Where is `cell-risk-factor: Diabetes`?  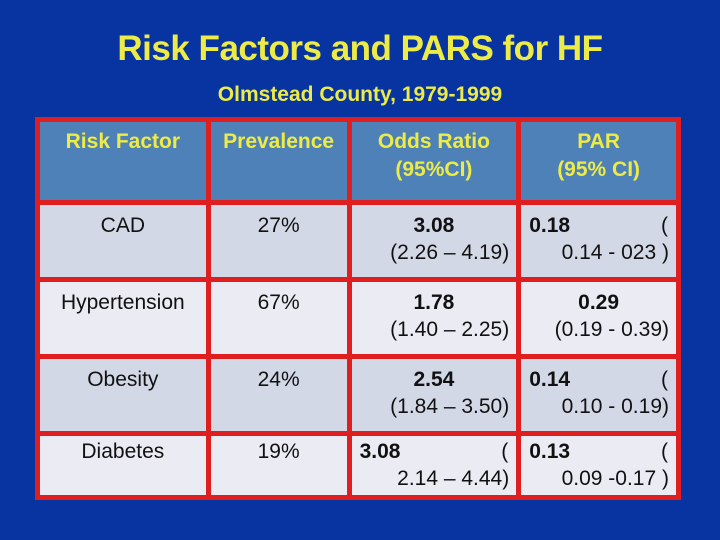 cell-risk-factor: Diabetes is located at coordinates (123, 465).